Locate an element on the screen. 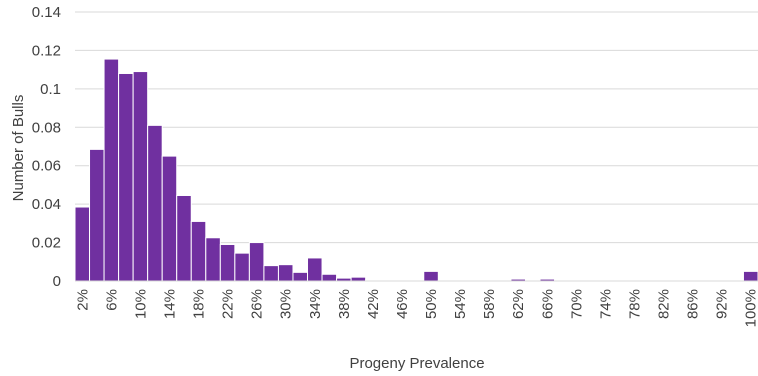  x-tick-label: 50% is located at coordinates (431, 304).